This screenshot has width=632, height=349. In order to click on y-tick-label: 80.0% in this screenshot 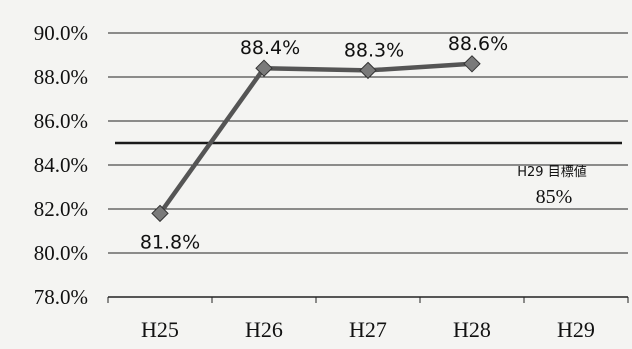, I will do `click(61, 253)`.